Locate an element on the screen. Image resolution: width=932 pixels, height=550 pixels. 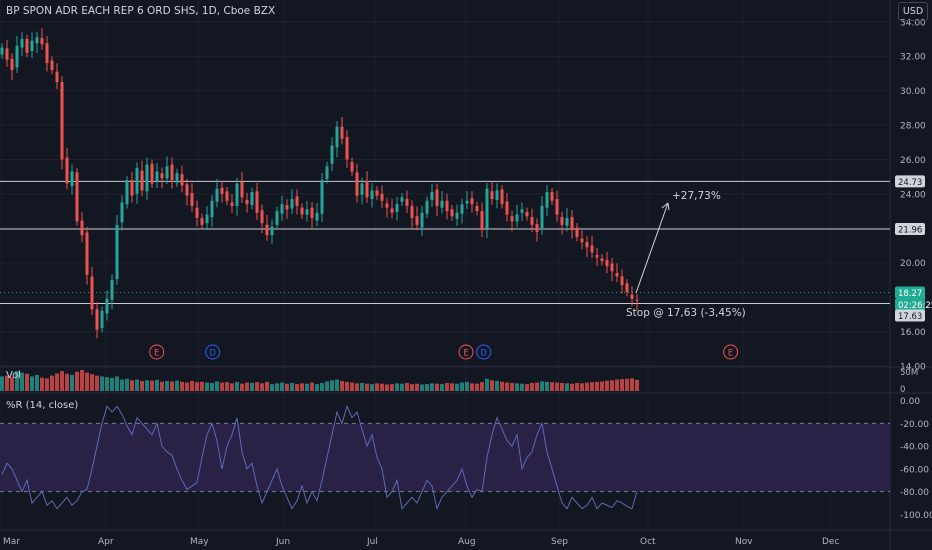
williams-r-line is located at coordinates (319, 457).